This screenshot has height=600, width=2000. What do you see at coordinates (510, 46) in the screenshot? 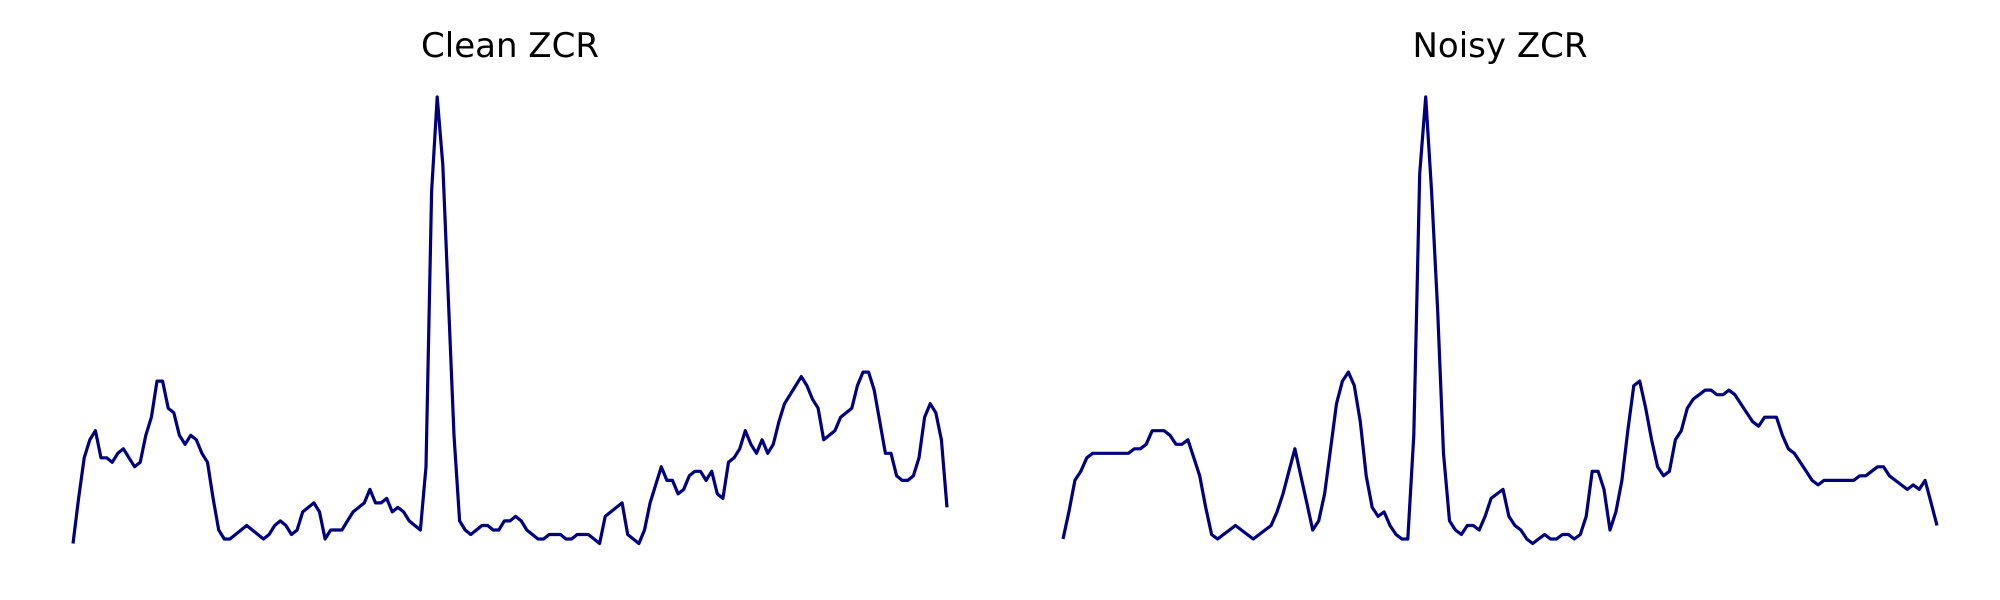
I see `chart-title-clean: Clean ZCR` at bounding box center [510, 46].